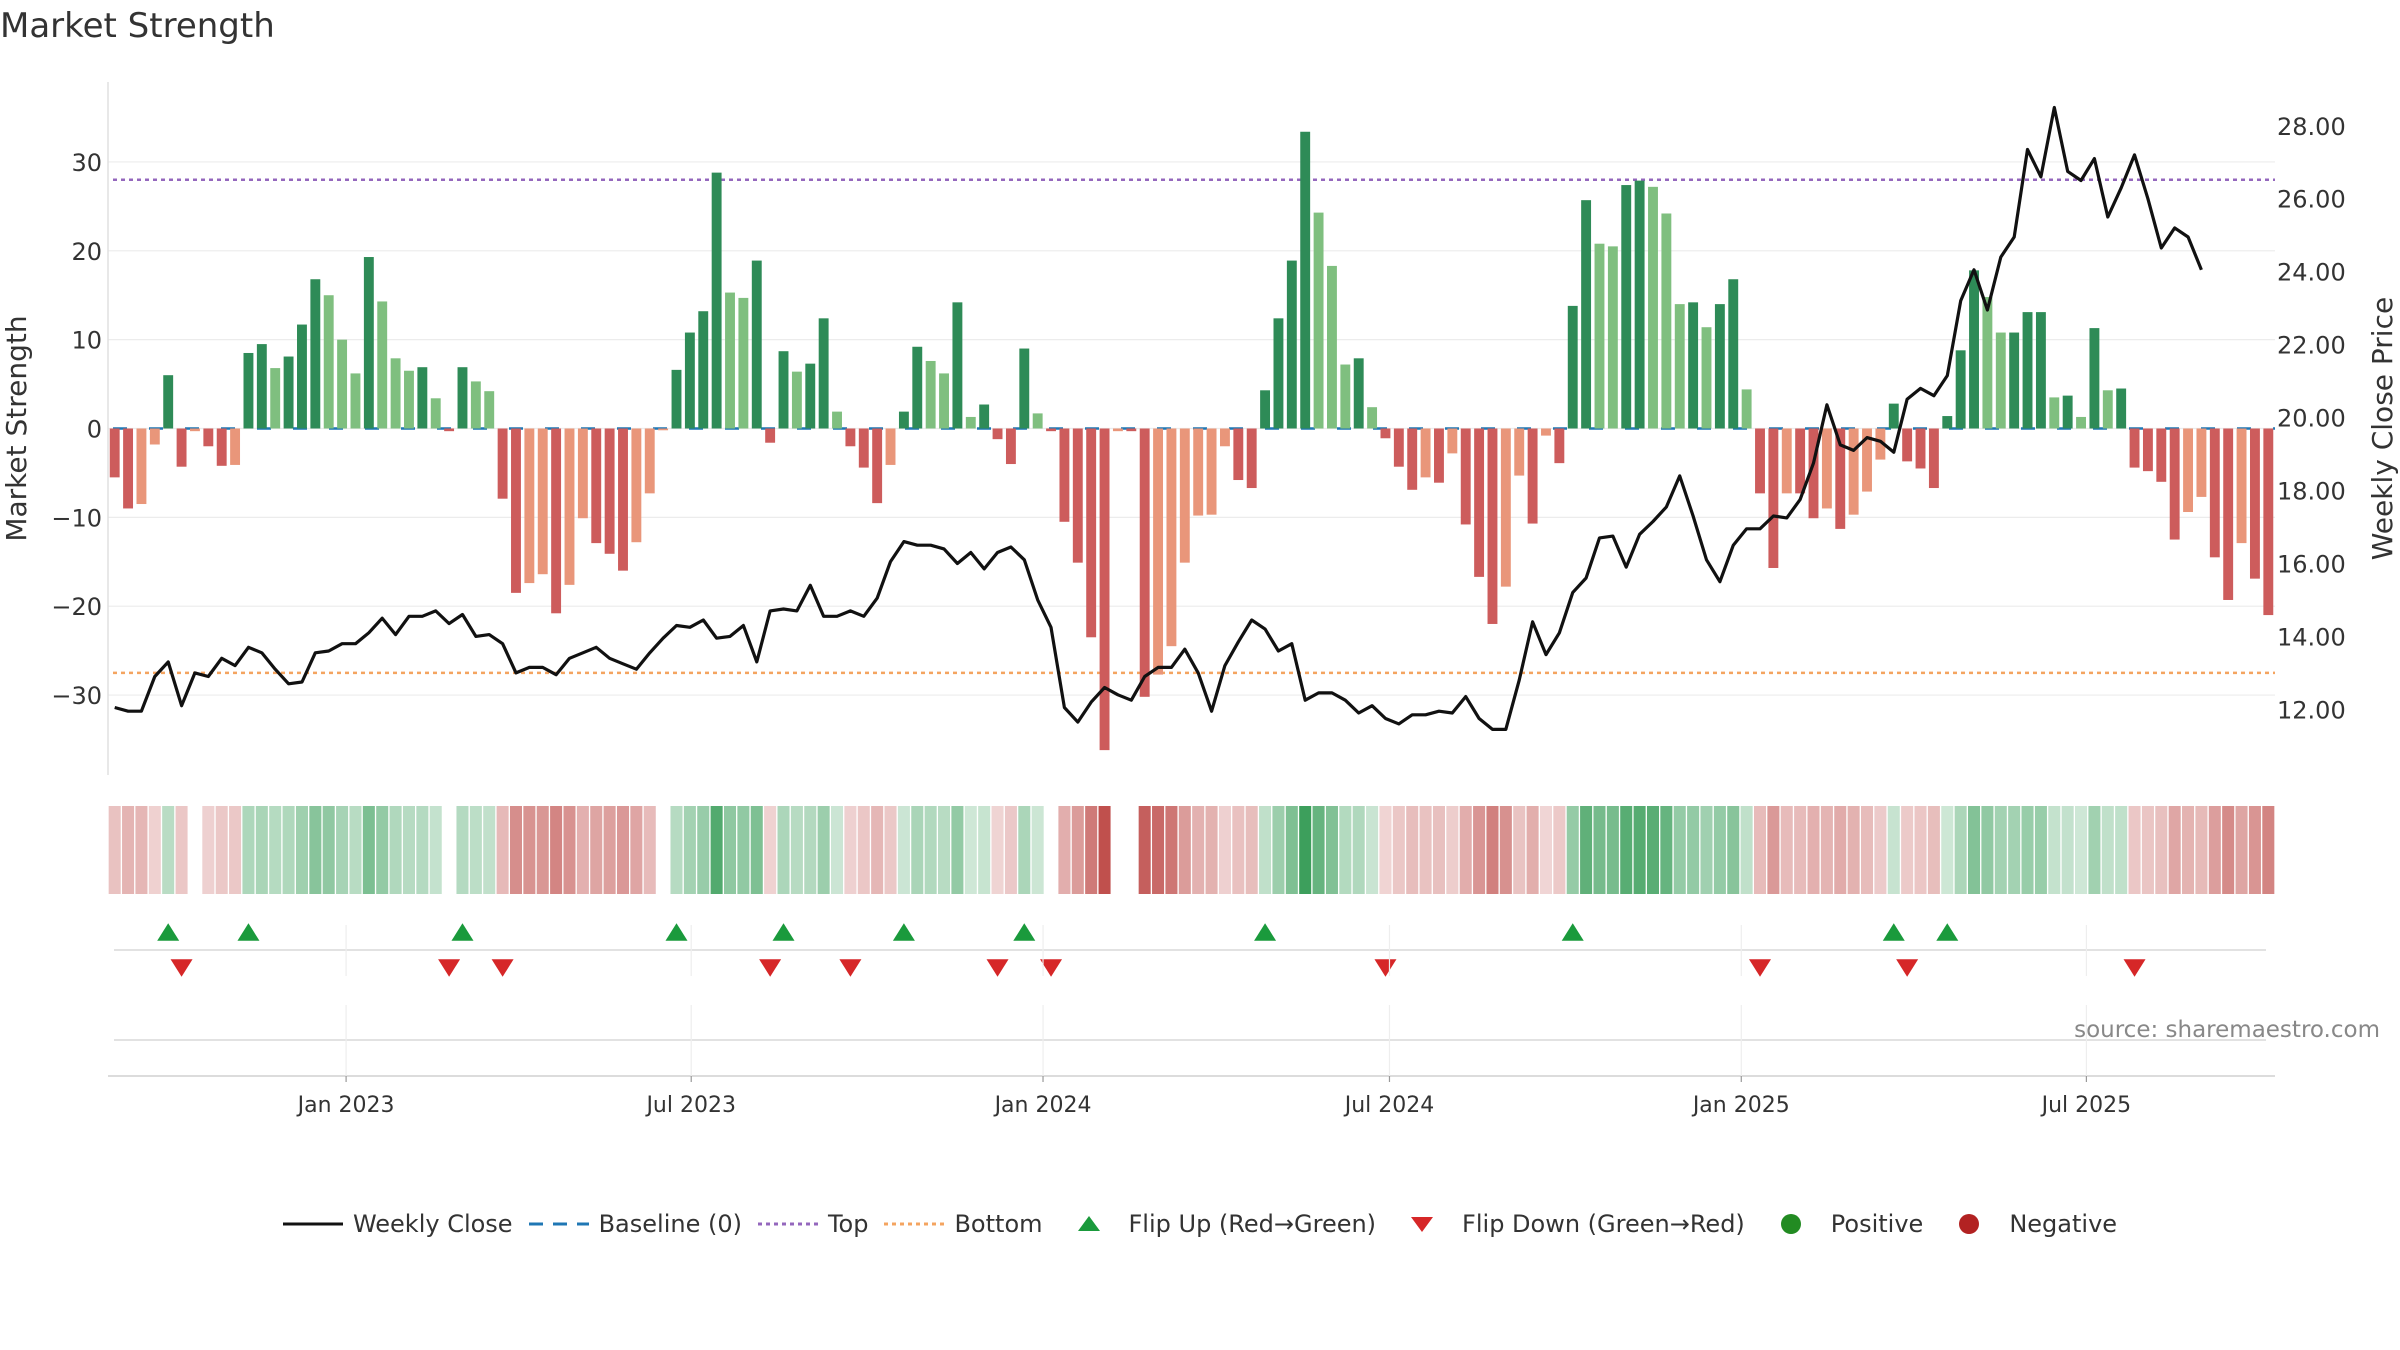  I want to click on y2-tick-label: 14.00, so click(2311, 637).